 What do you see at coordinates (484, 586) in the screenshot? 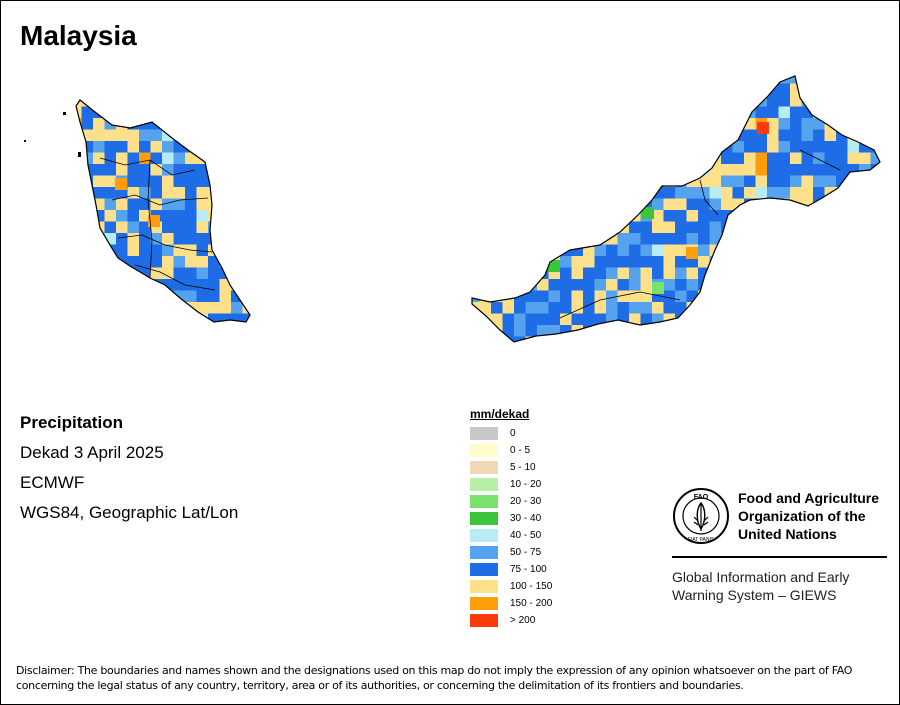
I see `legend-swatch` at bounding box center [484, 586].